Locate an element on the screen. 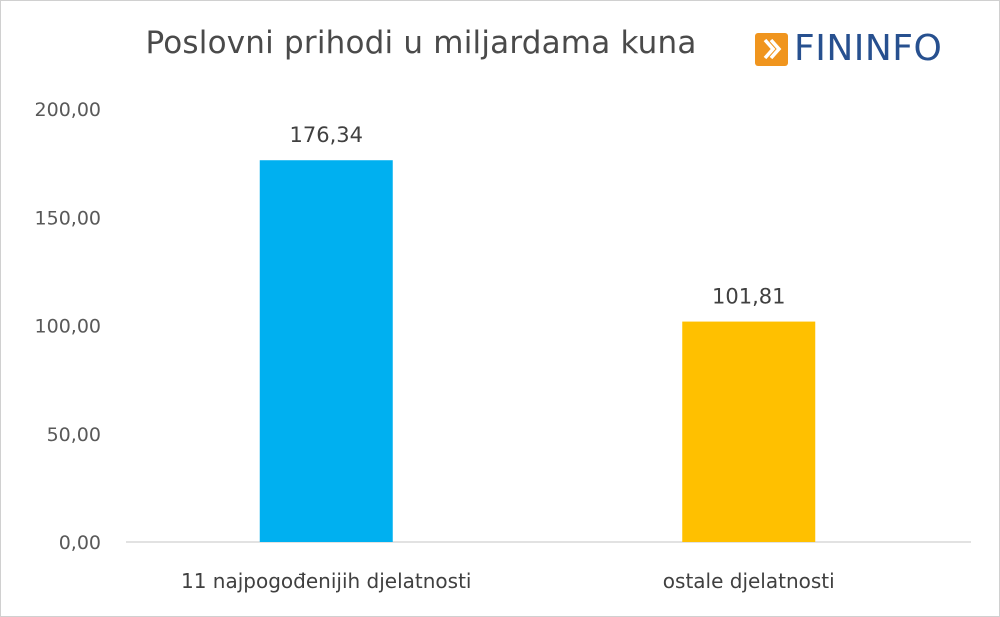 The width and height of the screenshot is (1000, 617). y-tick-label: 50,00 is located at coordinates (74, 435).